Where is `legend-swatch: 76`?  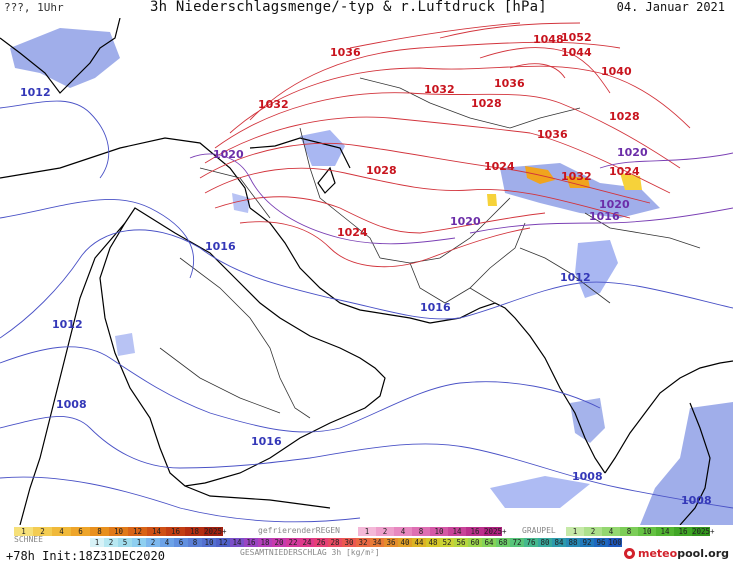
legend-swatch: 76 is located at coordinates (531, 542).